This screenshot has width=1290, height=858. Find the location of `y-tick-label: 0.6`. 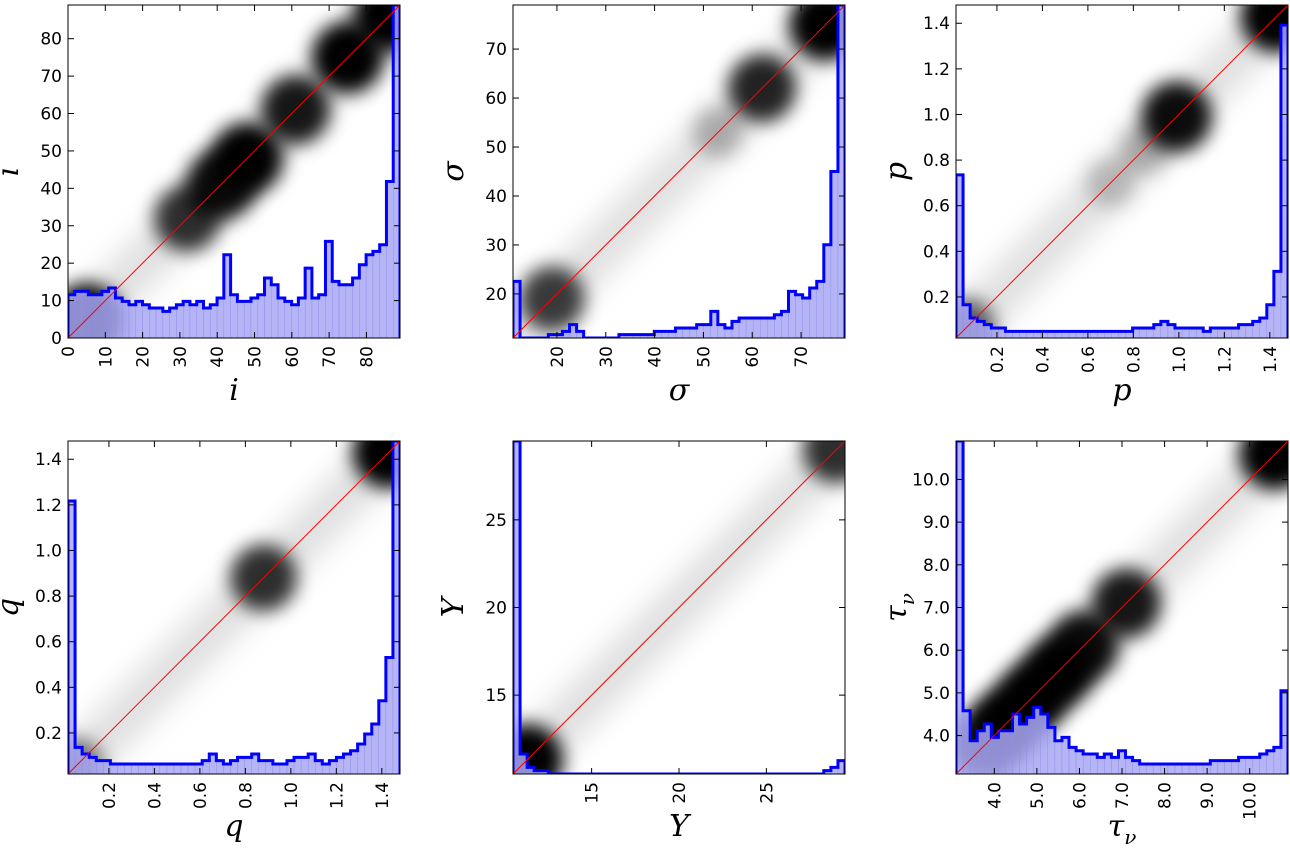

y-tick-label: 0.6 is located at coordinates (48, 643).